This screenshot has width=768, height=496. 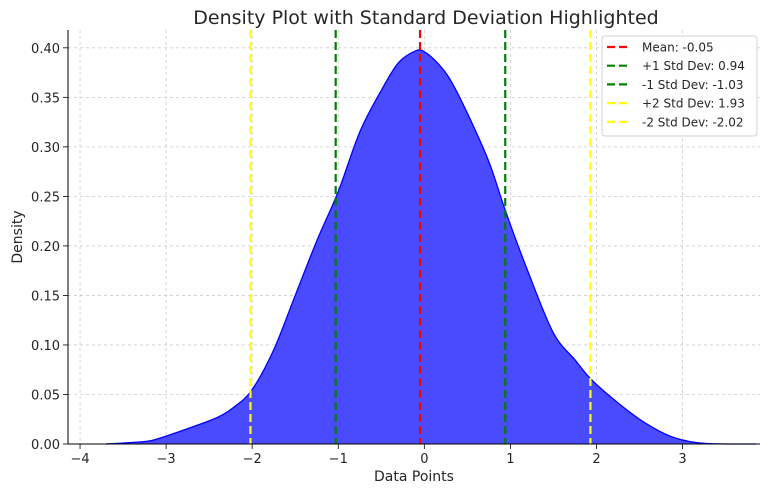 I want to click on x-tick-label: 3, so click(x=682, y=459).